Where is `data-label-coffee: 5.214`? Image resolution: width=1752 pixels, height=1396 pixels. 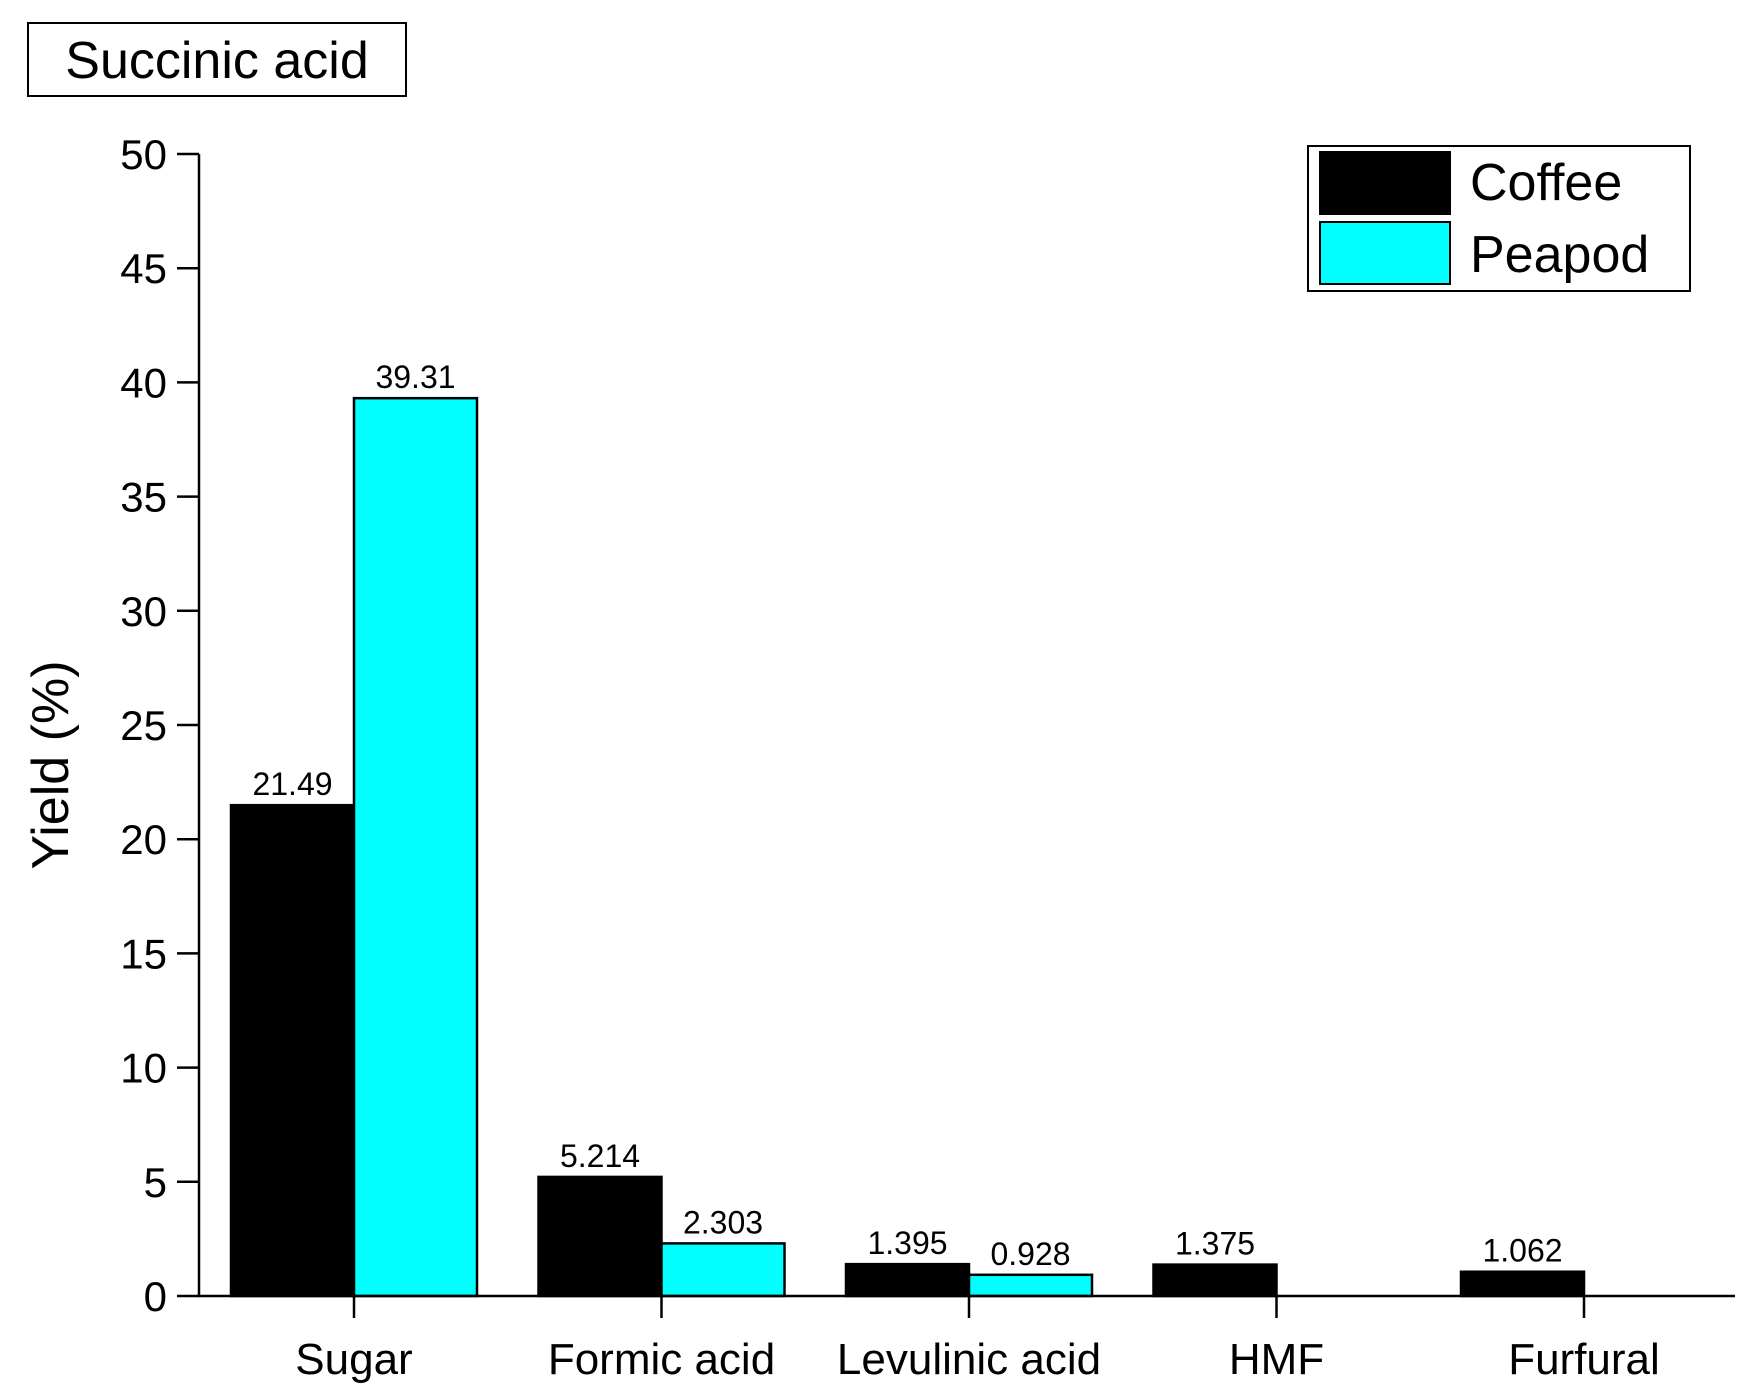
data-label-coffee: 5.214 is located at coordinates (600, 1156).